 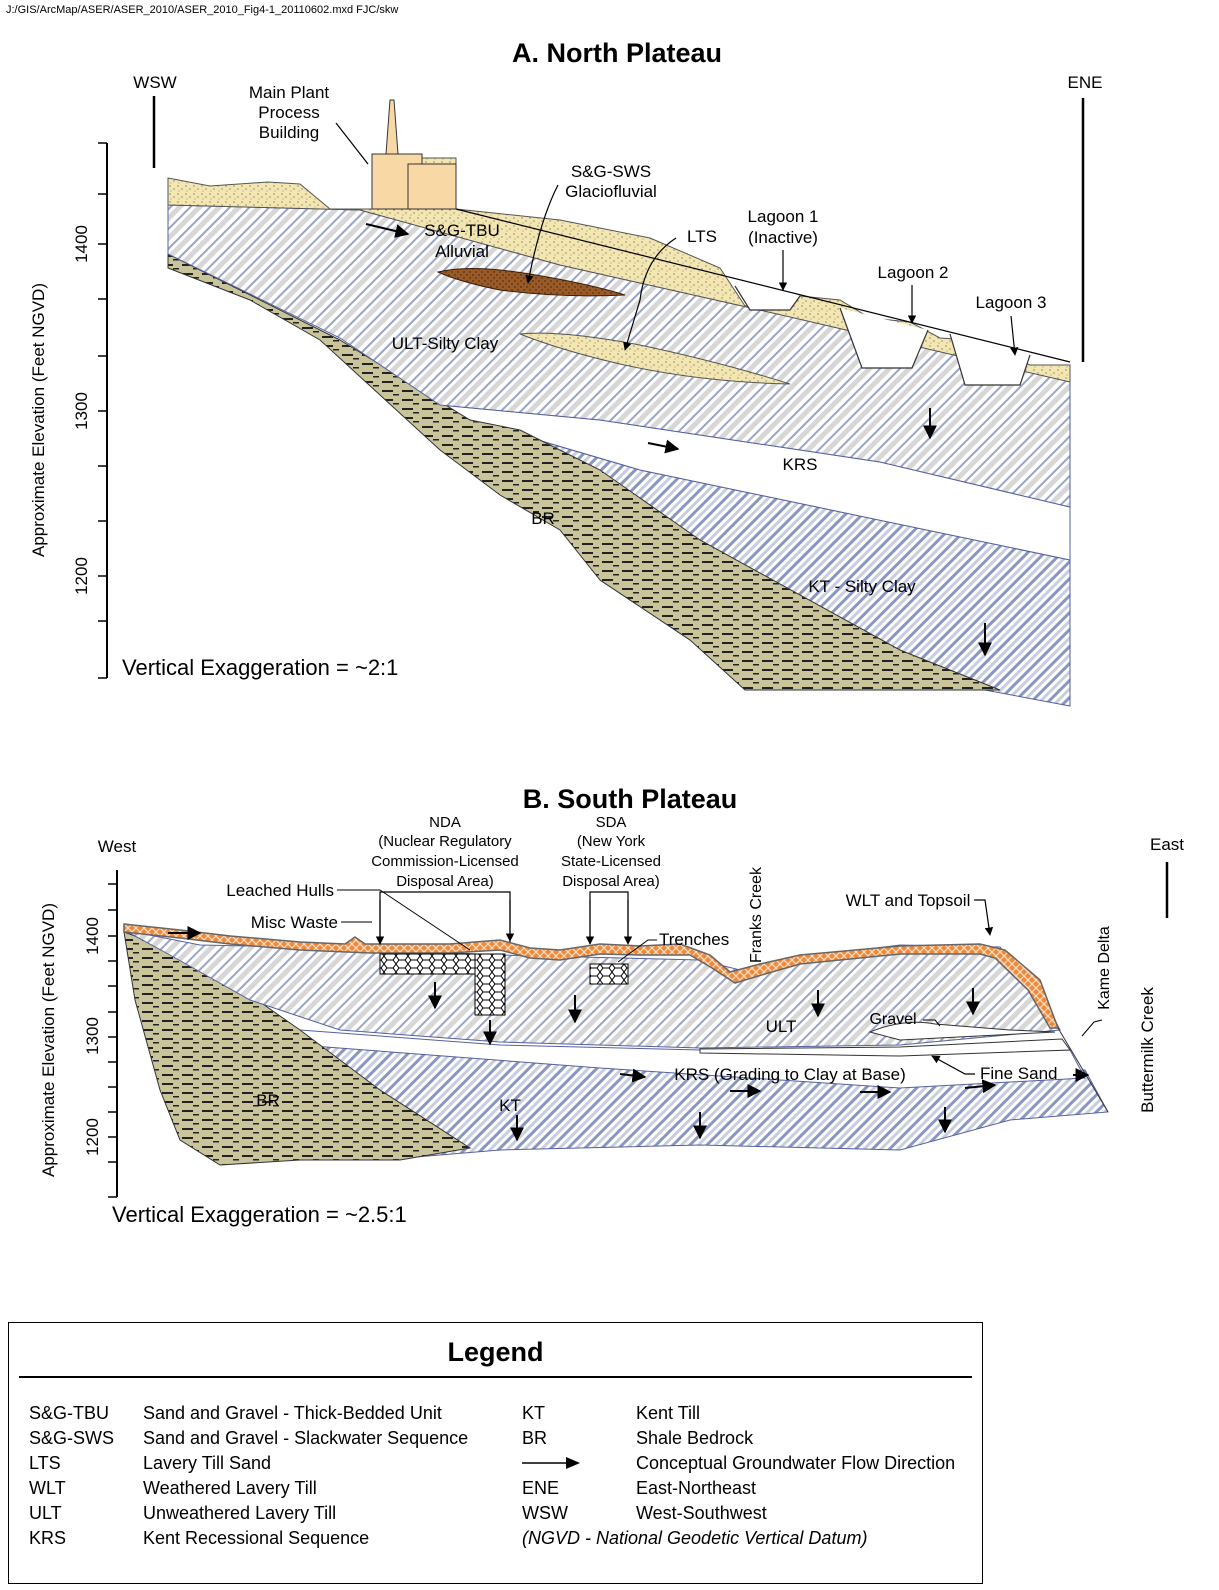 I want to click on legend-abbr: S&G-SWS, so click(x=72, y=1438).